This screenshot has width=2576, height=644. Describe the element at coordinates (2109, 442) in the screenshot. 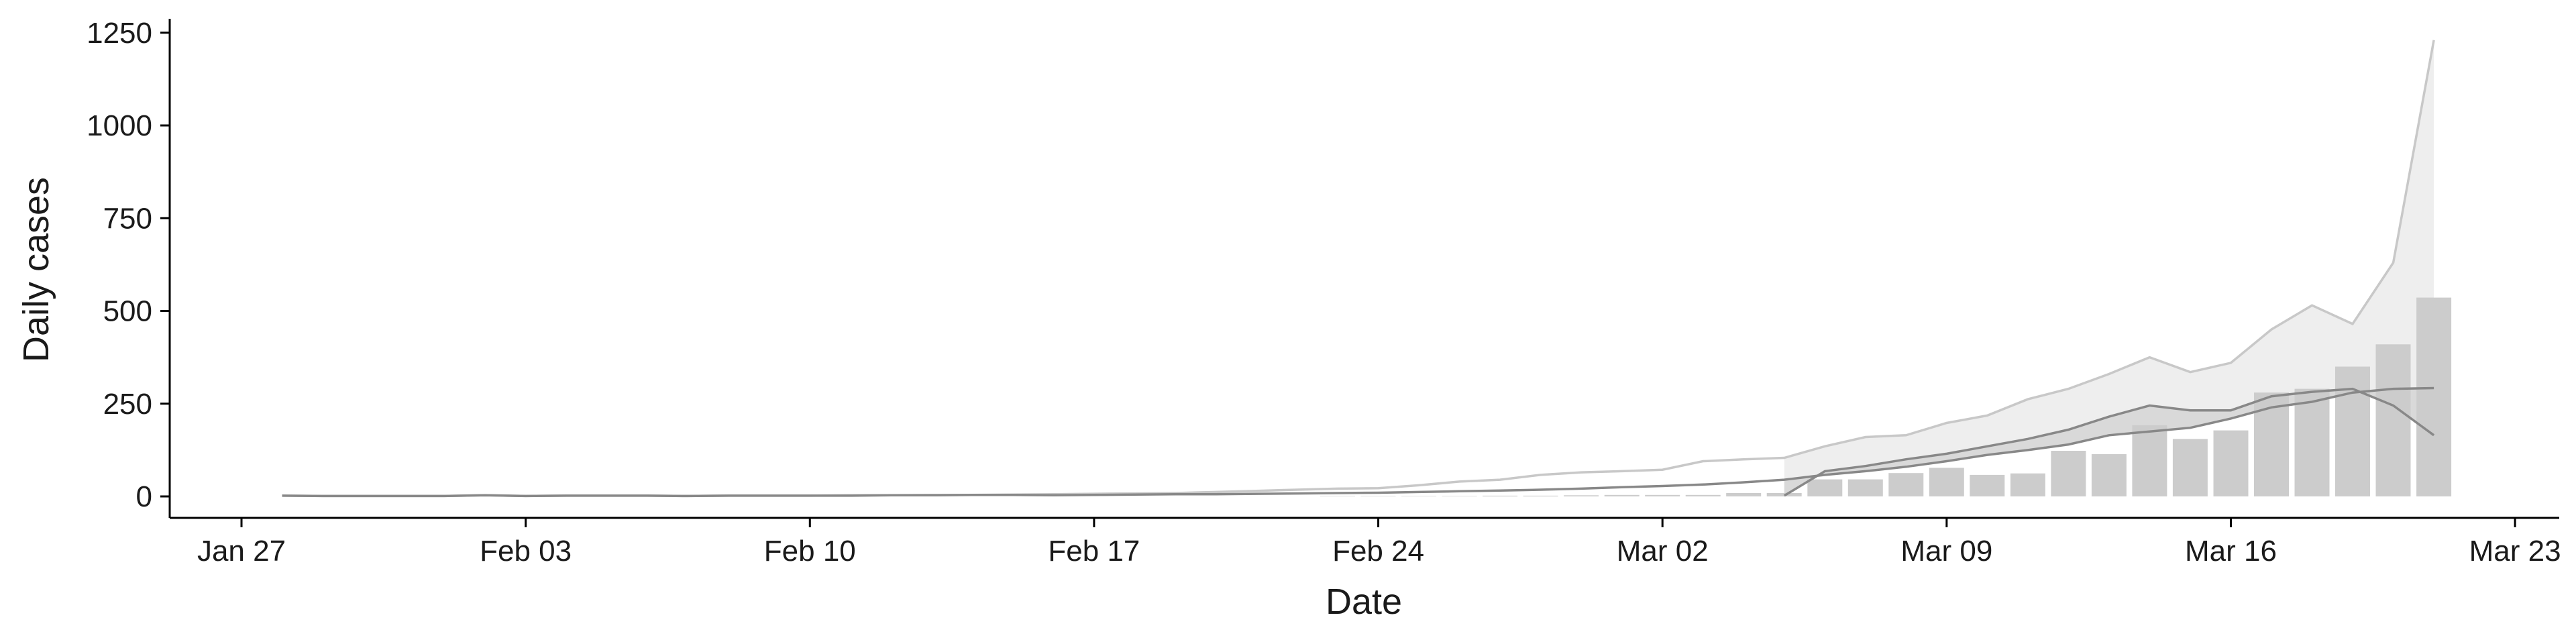

I see `line-lower` at that location.